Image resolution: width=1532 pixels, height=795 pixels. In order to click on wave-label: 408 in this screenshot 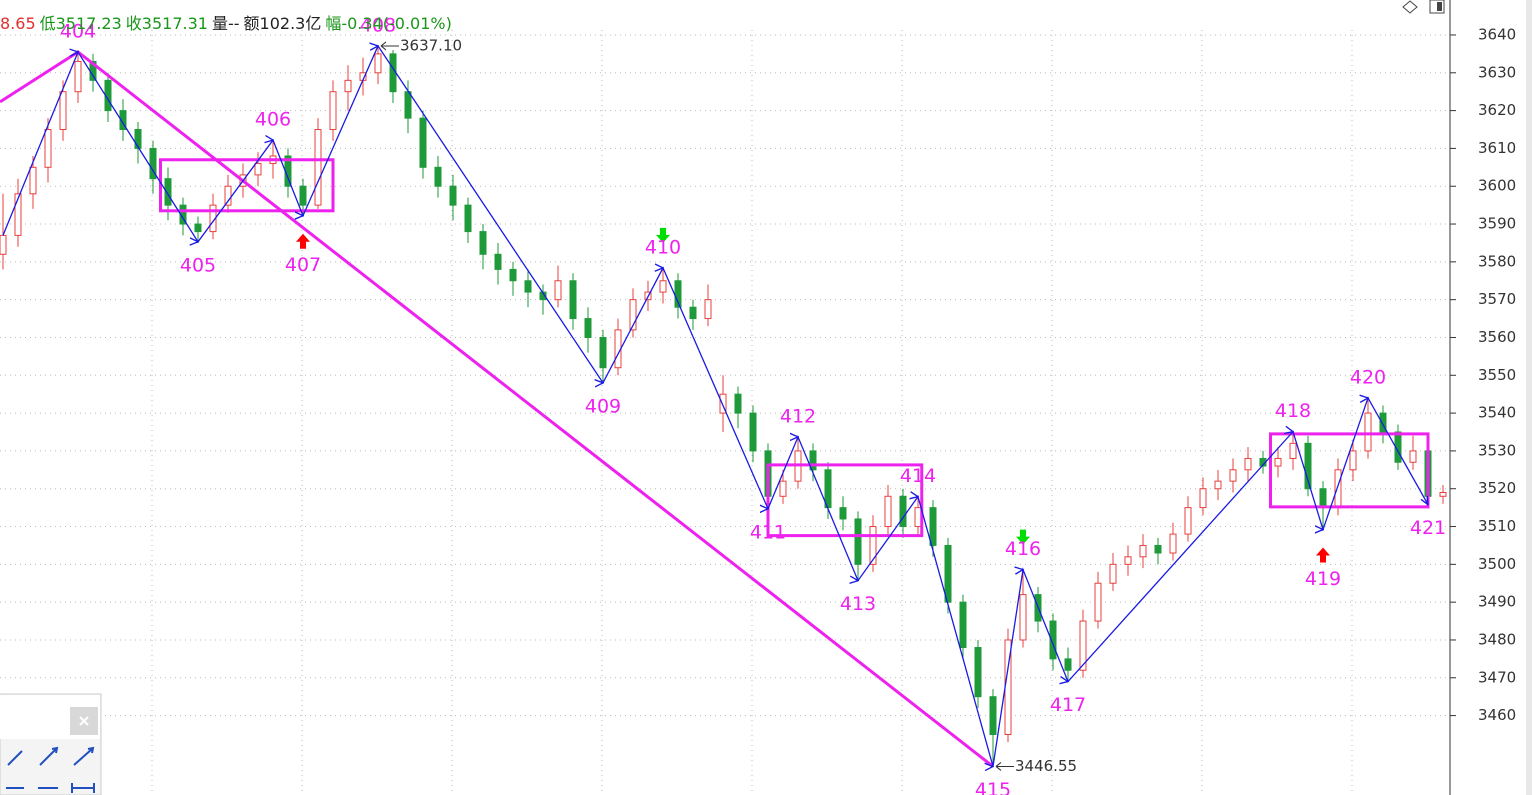, I will do `click(378, 25)`.